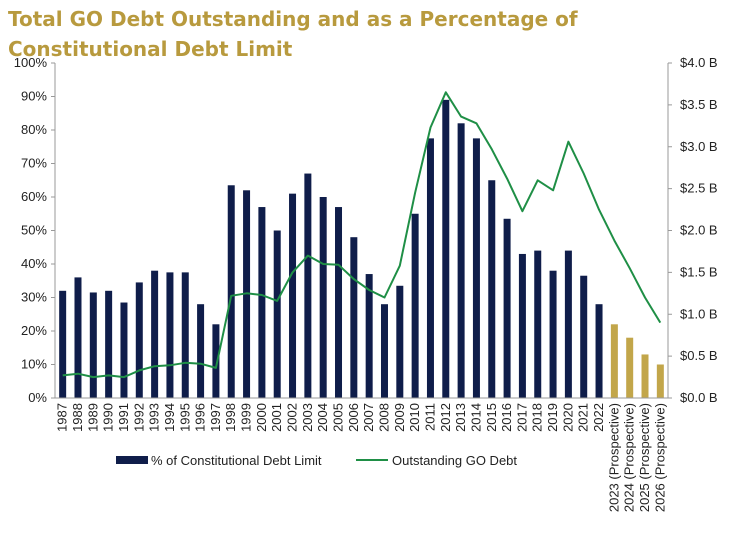  I want to click on legend-line-label: Outstanding GO Debt, so click(454, 460).